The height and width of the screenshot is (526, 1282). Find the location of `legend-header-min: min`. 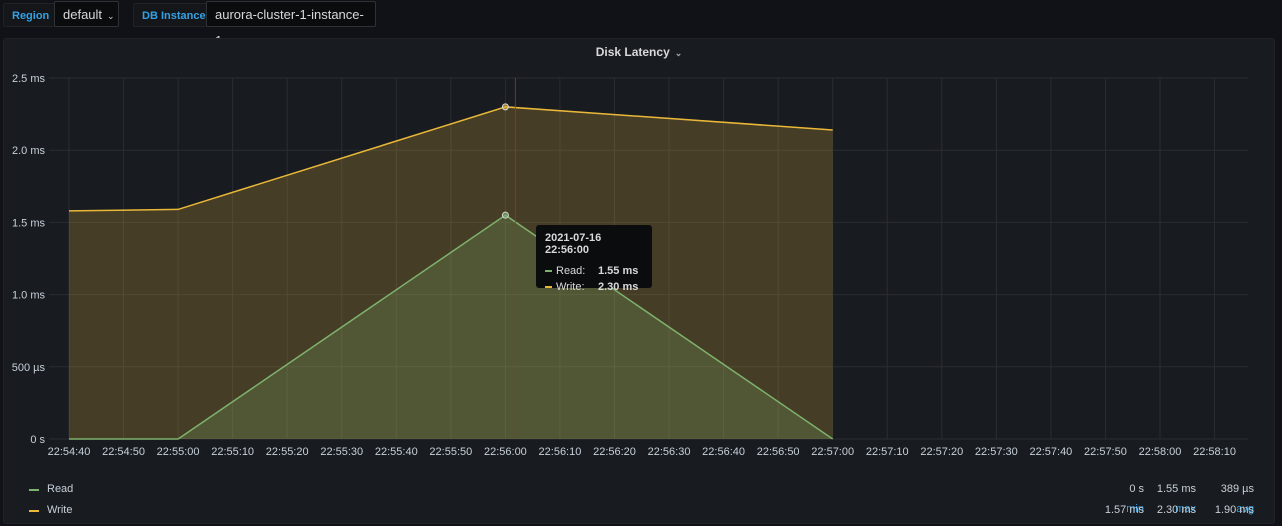

legend-header-min: min is located at coordinates (1135, 509).